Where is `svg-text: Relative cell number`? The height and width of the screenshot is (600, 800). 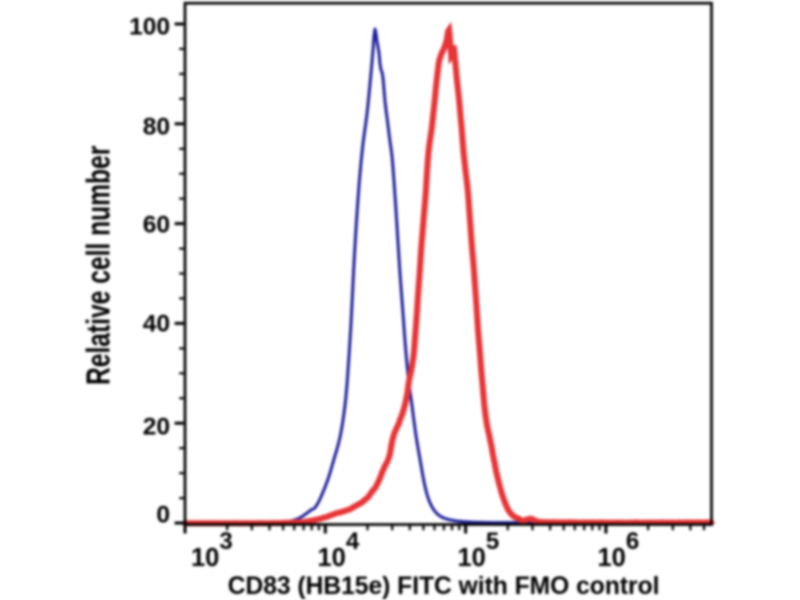 svg-text: Relative cell number is located at coordinates (99, 265).